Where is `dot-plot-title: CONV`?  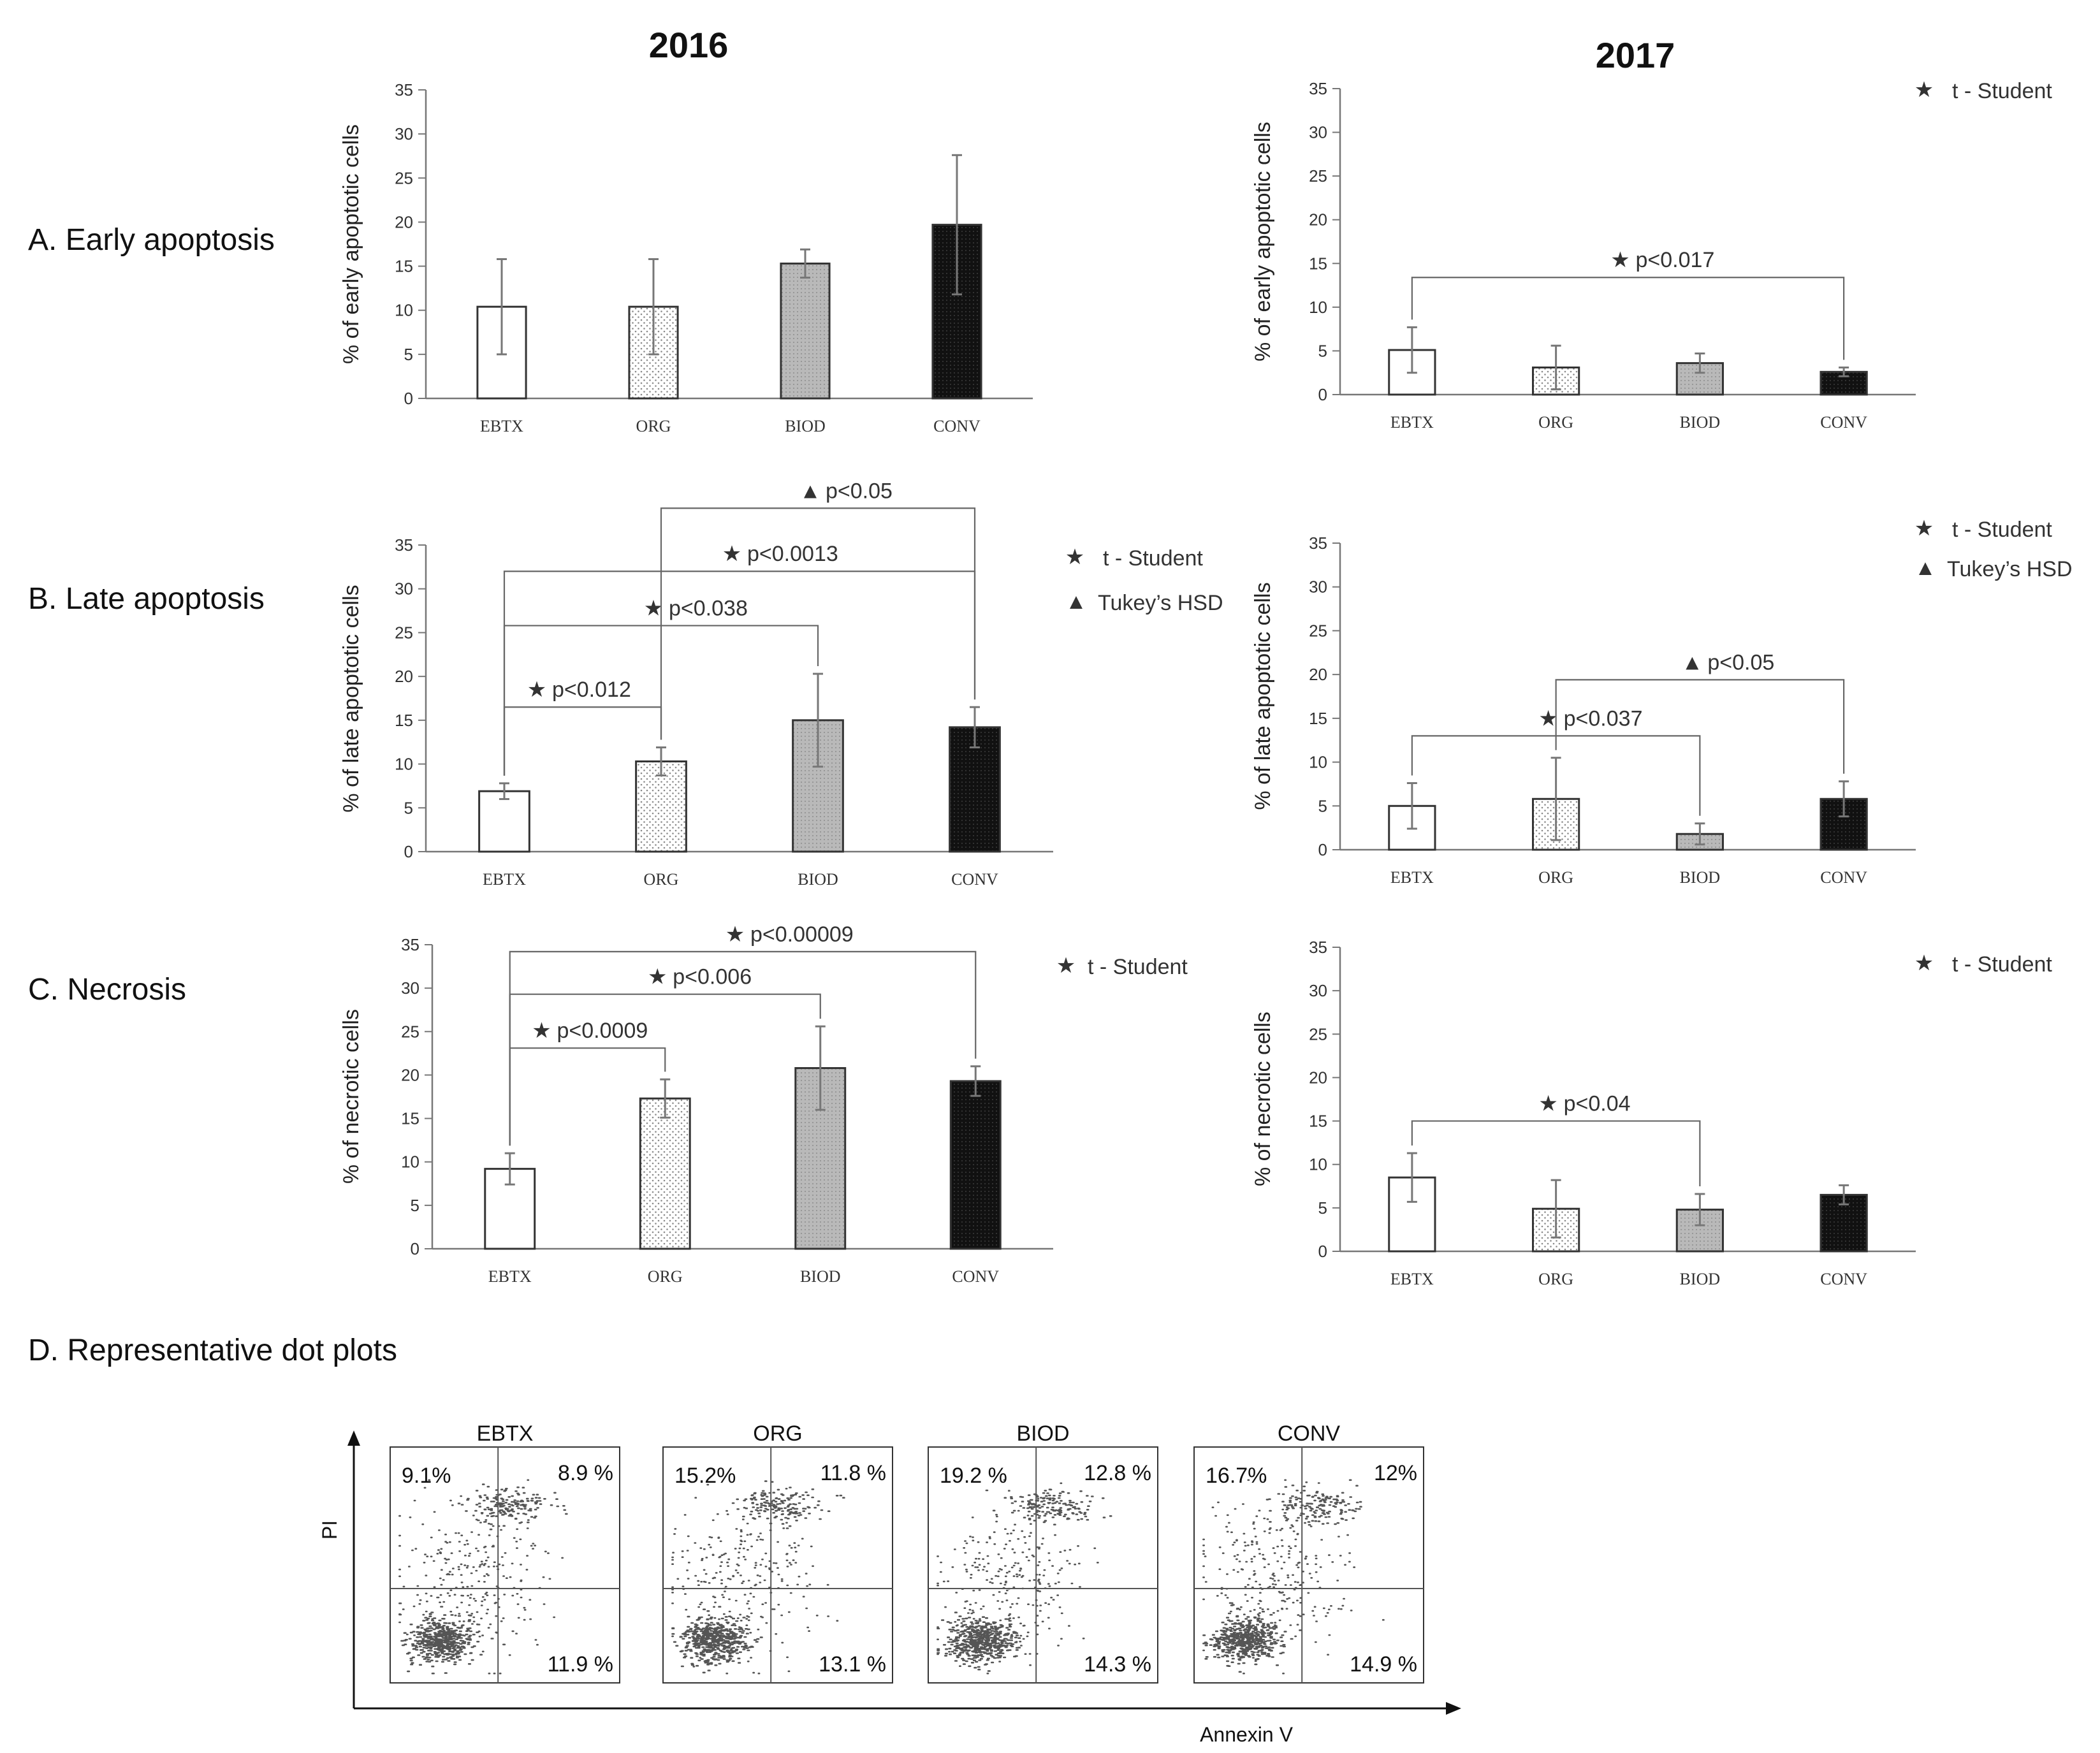
dot-plot-title: CONV is located at coordinates (1309, 1434).